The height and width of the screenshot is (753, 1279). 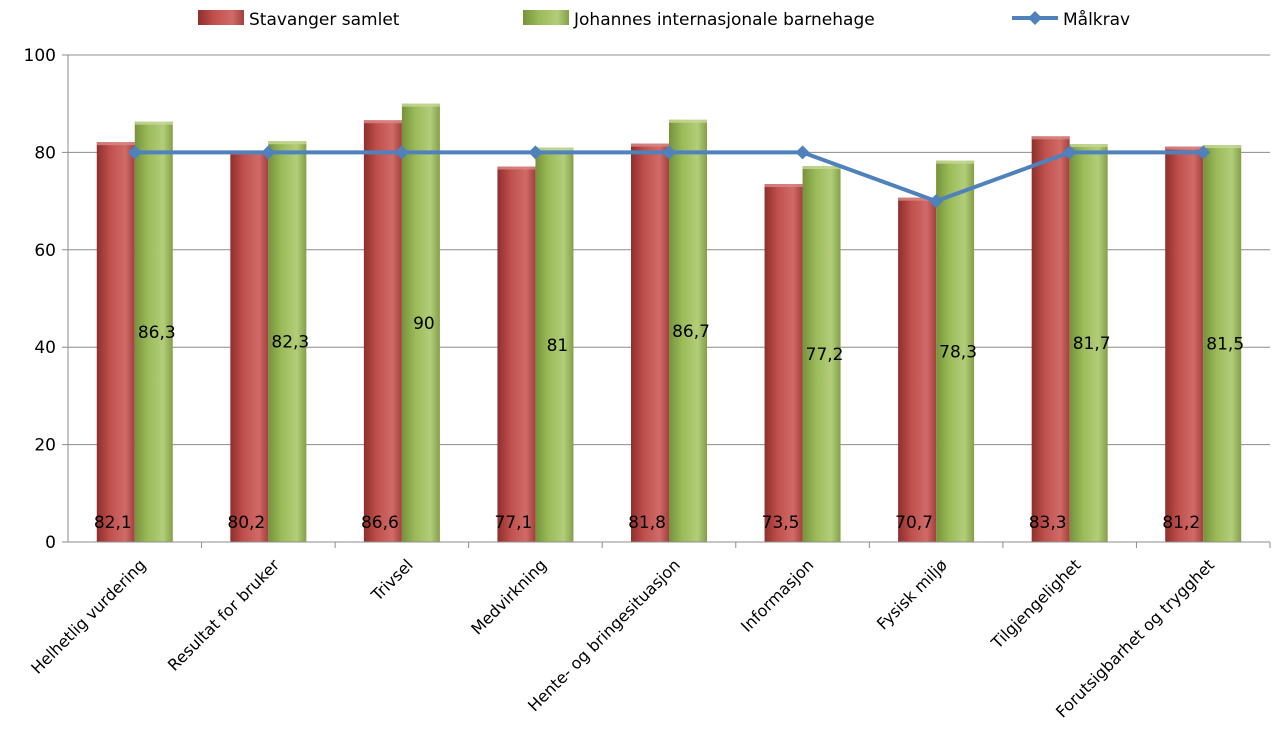 What do you see at coordinates (246, 523) in the screenshot?
I see `data-label-stavanger-samlet-resultat-for-bruker: 80,2` at bounding box center [246, 523].